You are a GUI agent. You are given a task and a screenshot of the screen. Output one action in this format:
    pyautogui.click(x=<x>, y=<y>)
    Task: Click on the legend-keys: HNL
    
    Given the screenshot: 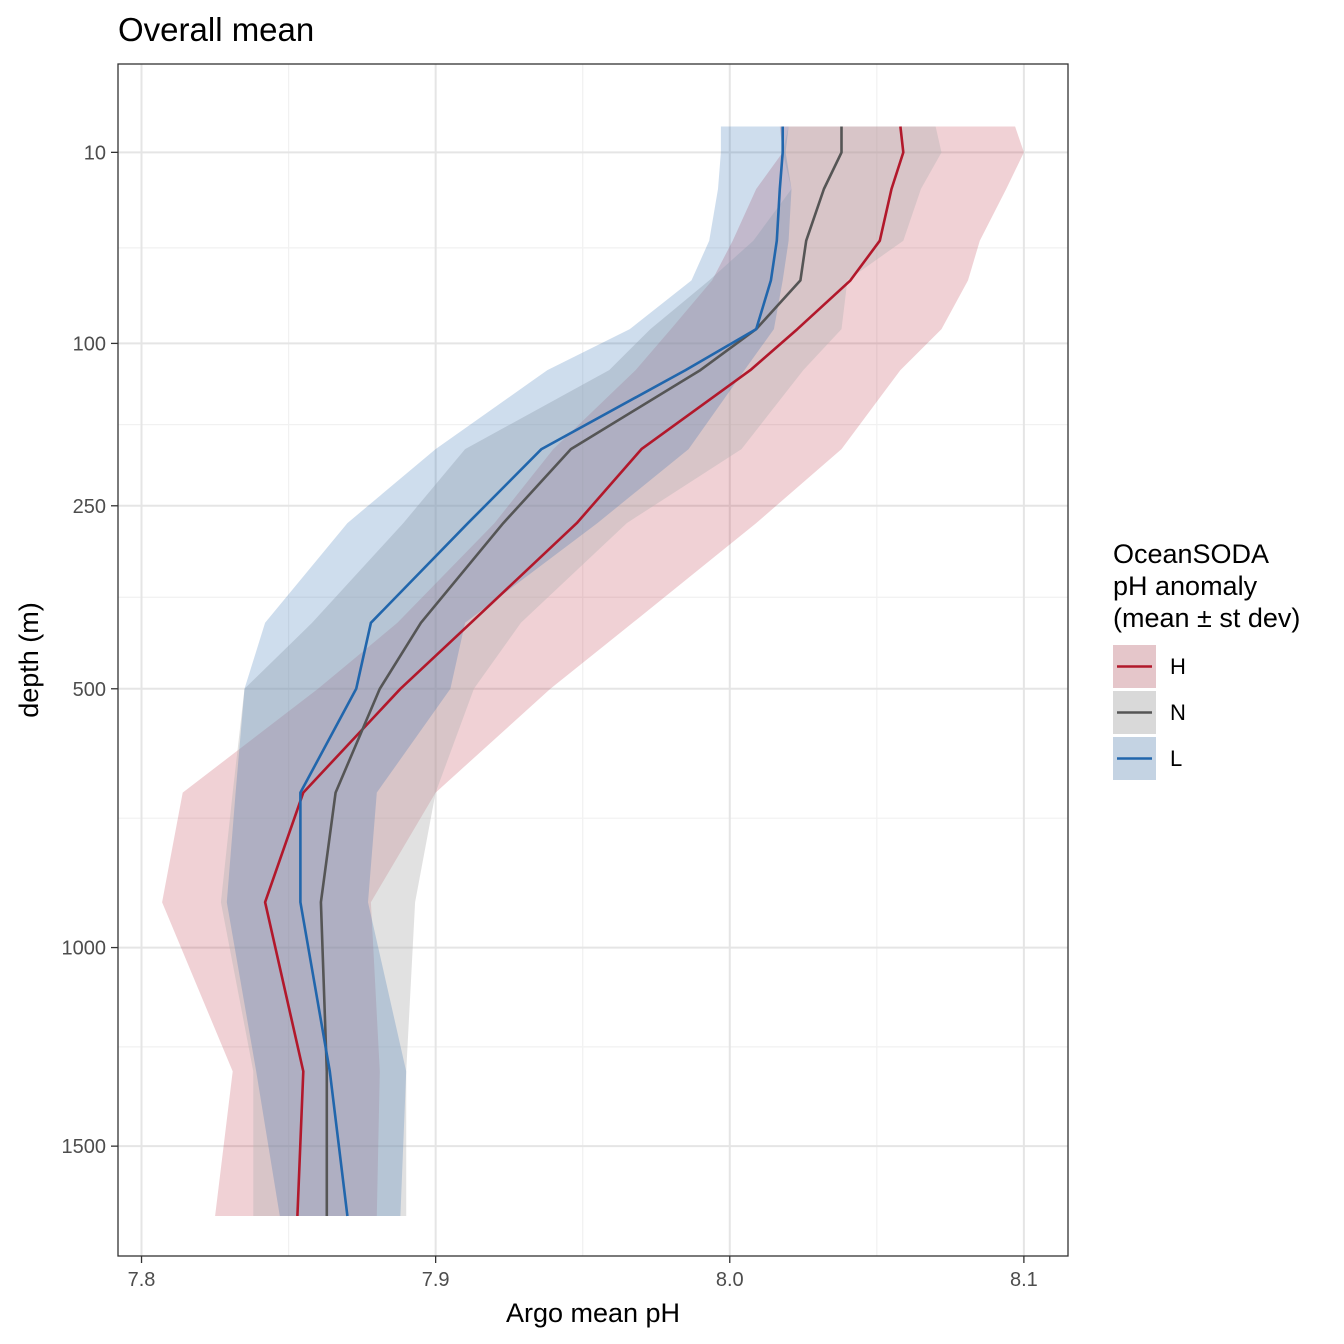 What is the action you would take?
    pyautogui.click(x=1149, y=712)
    